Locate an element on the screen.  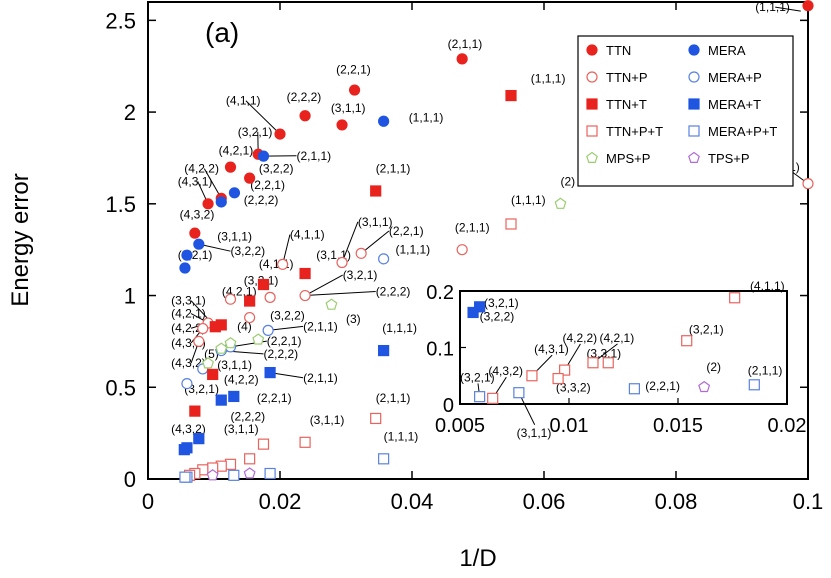
mera-p-point is located at coordinates (384, 259).